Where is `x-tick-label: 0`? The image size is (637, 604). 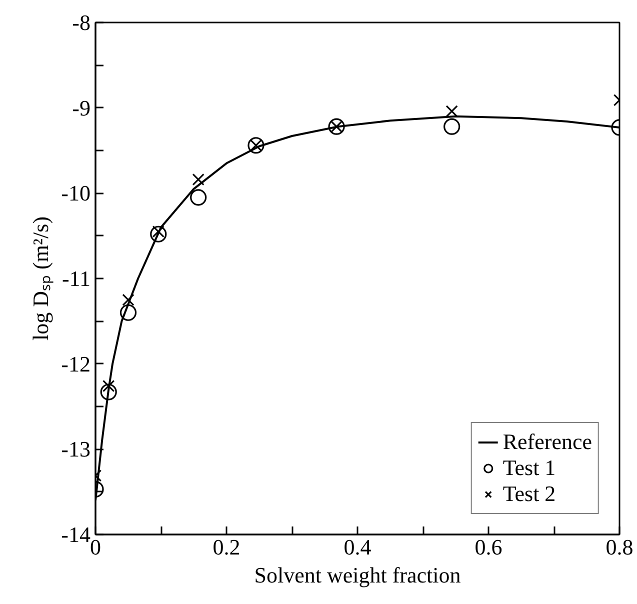
x-tick-label: 0 is located at coordinates (95, 547).